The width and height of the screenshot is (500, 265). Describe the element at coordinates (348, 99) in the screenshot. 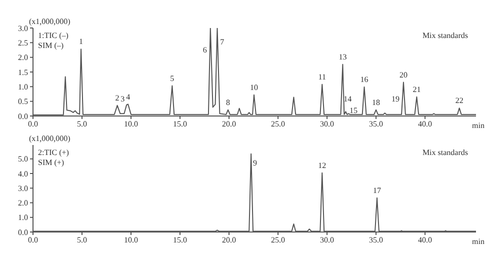

I see `annotation: 14` at that location.